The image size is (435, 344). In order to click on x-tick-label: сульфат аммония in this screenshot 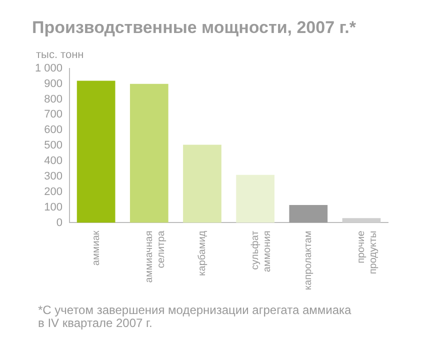, I will do `click(262, 251)`.